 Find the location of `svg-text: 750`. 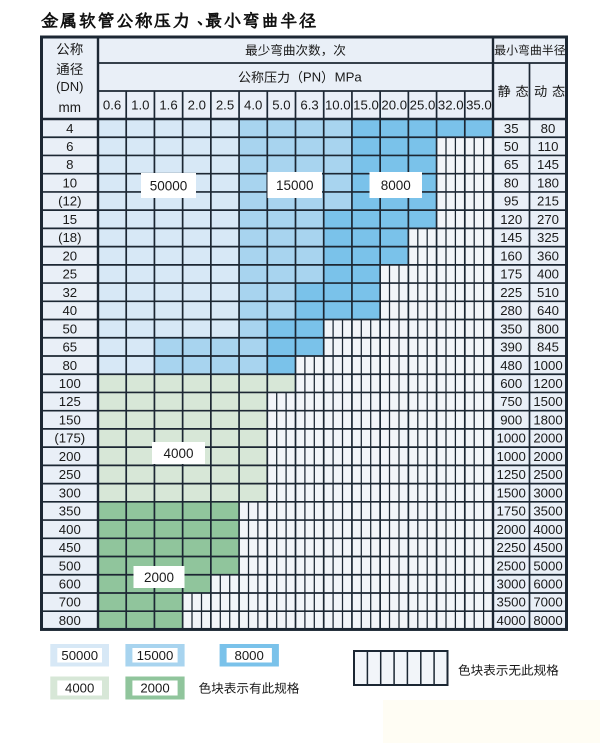

svg-text: 750 is located at coordinates (511, 401).